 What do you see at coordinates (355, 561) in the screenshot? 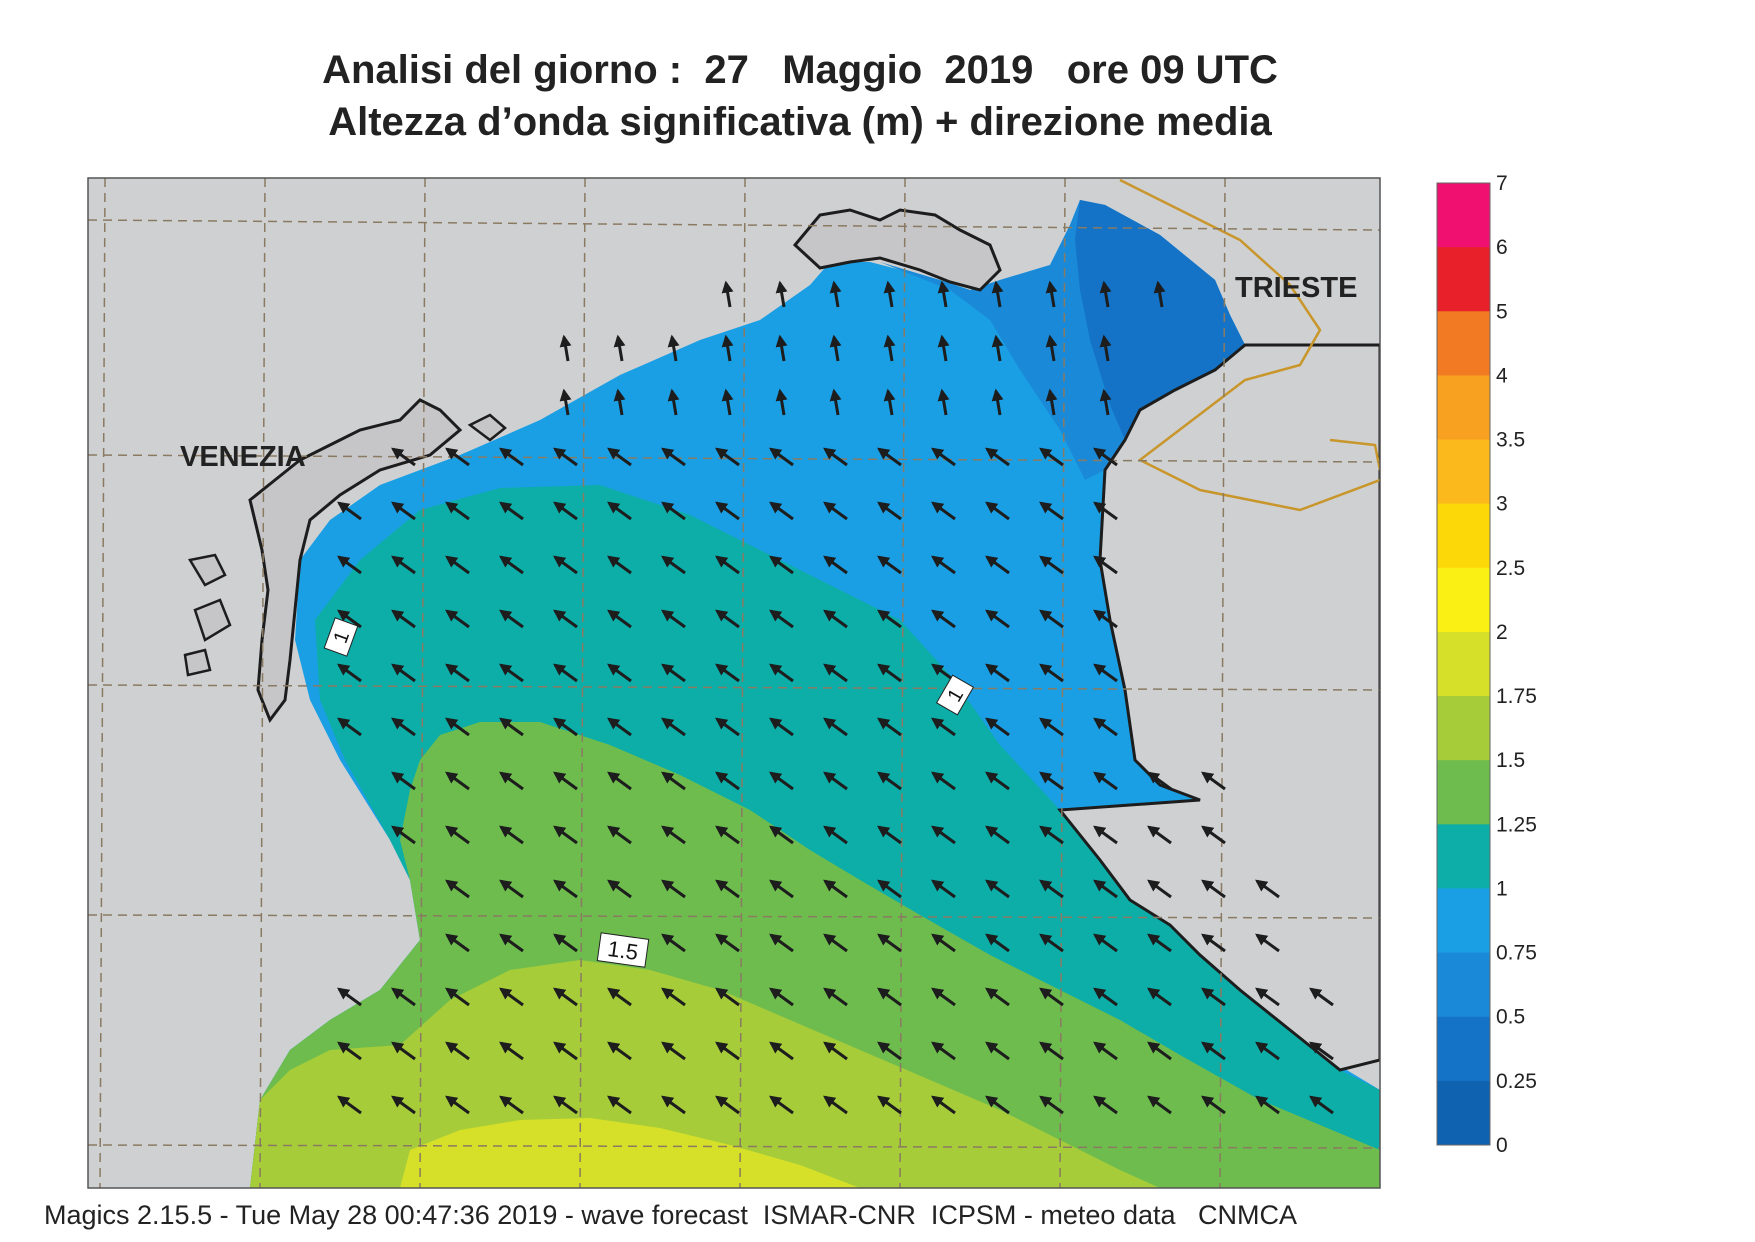
I see `venice-lagoon` at bounding box center [355, 561].